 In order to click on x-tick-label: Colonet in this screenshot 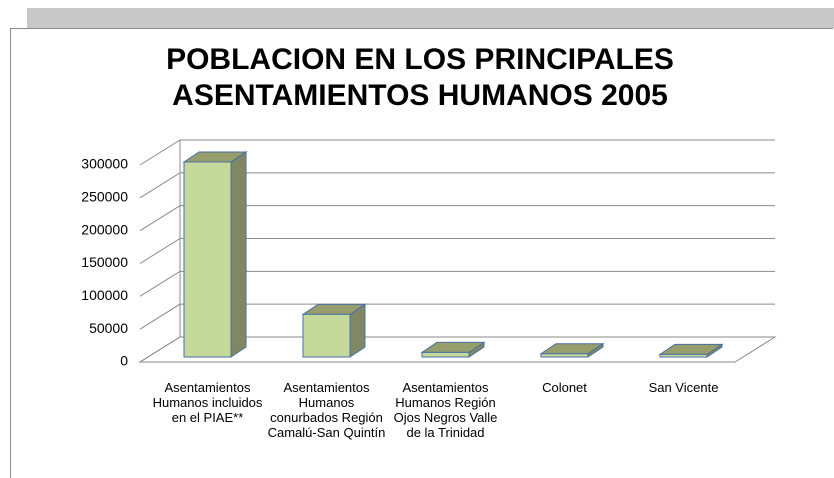, I will do `click(564, 387)`.